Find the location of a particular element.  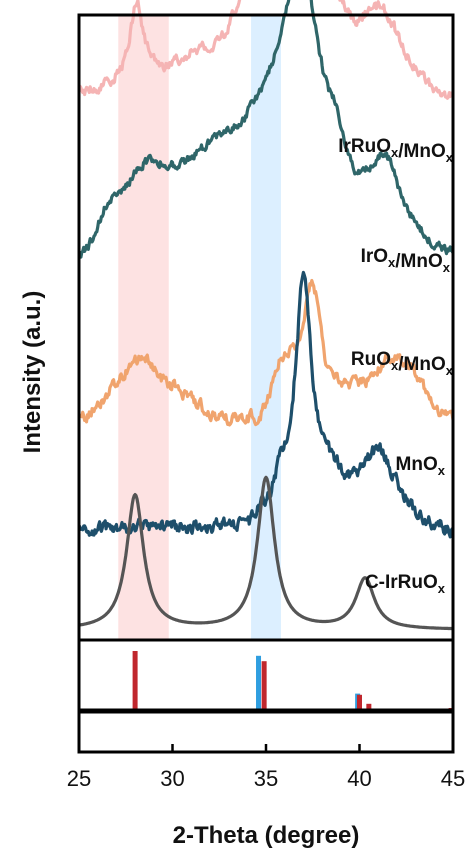

x-tick-label-3: 40 is located at coordinates (359, 778).